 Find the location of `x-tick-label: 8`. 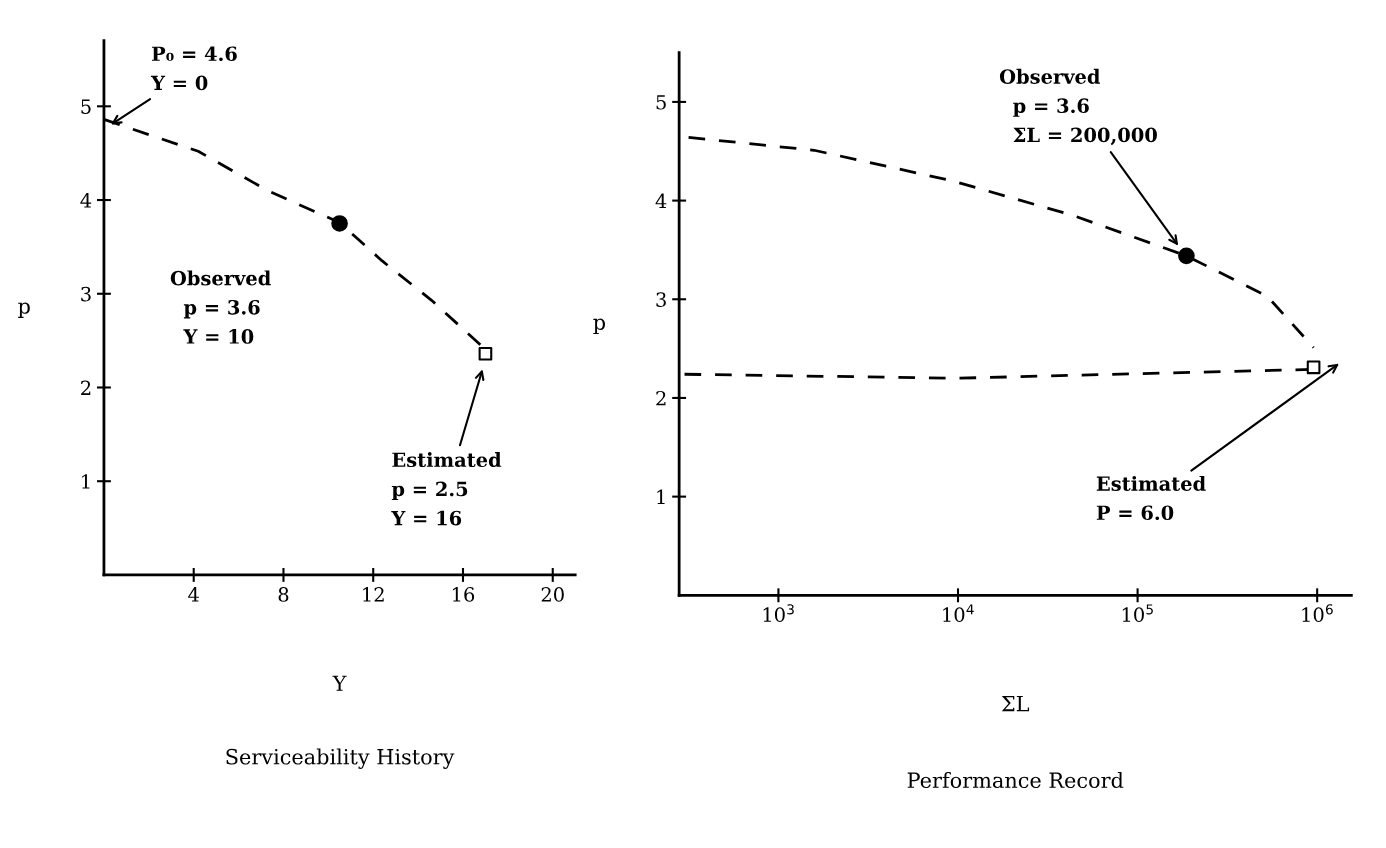

x-tick-label: 8 is located at coordinates (283, 594).